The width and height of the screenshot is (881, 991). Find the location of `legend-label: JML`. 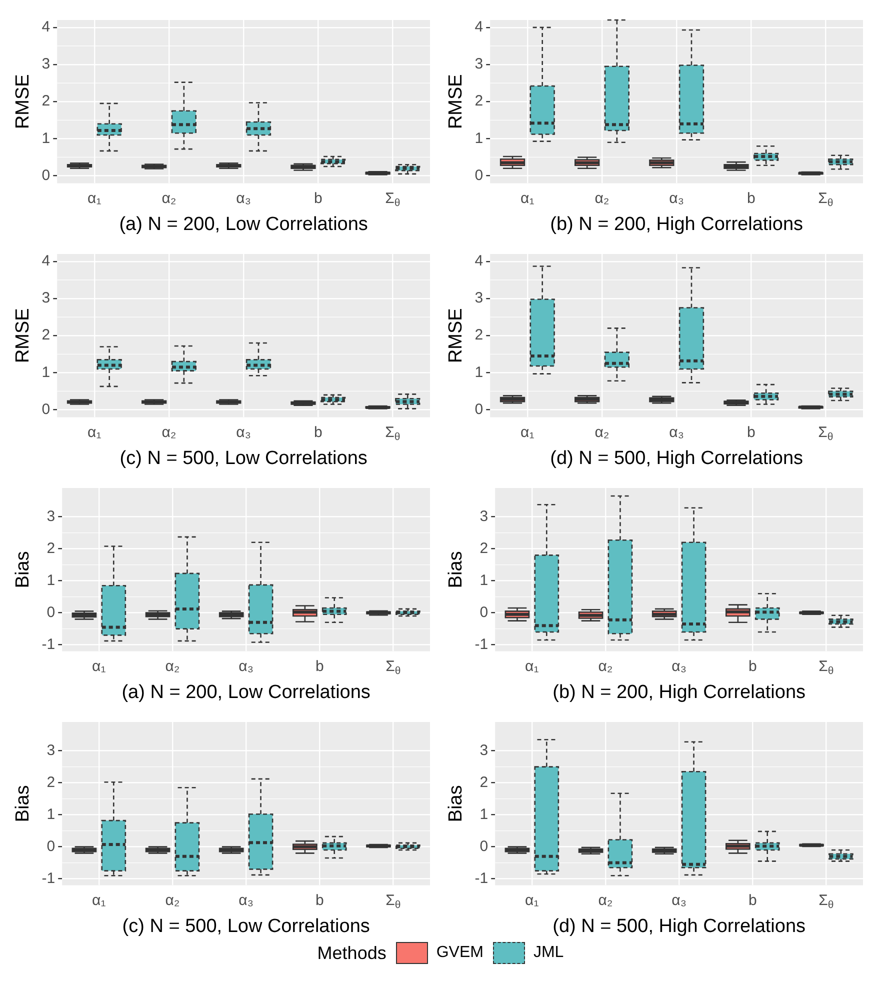

legend-label: JML is located at coordinates (548, 953).